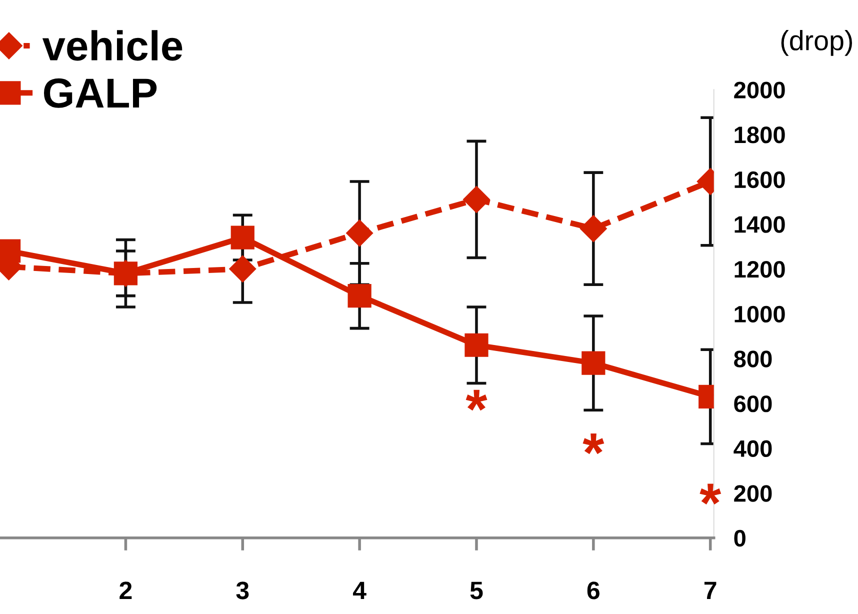 The height and width of the screenshot is (614, 858). What do you see at coordinates (816, 43) in the screenshot?
I see `y-axis-title: (drop)` at bounding box center [816, 43].